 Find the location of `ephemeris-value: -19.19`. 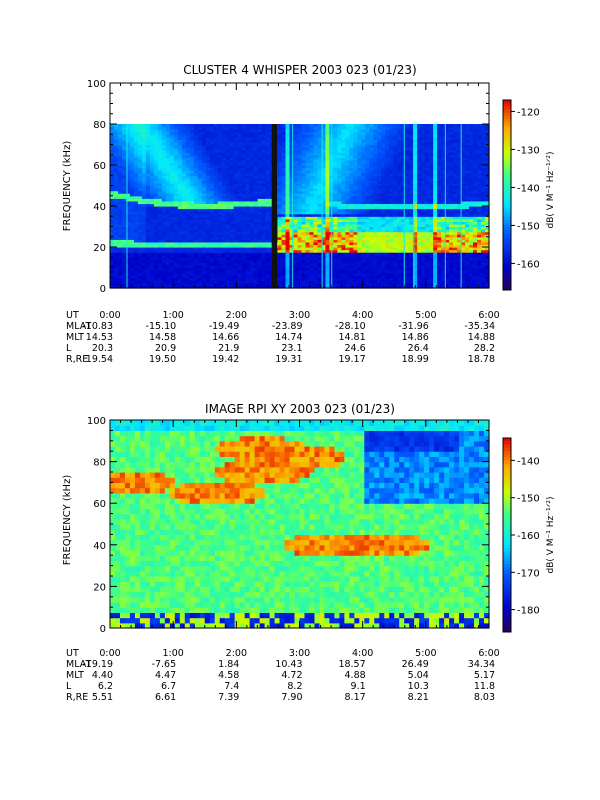

ephemeris-value: -19.19 is located at coordinates (97, 664).